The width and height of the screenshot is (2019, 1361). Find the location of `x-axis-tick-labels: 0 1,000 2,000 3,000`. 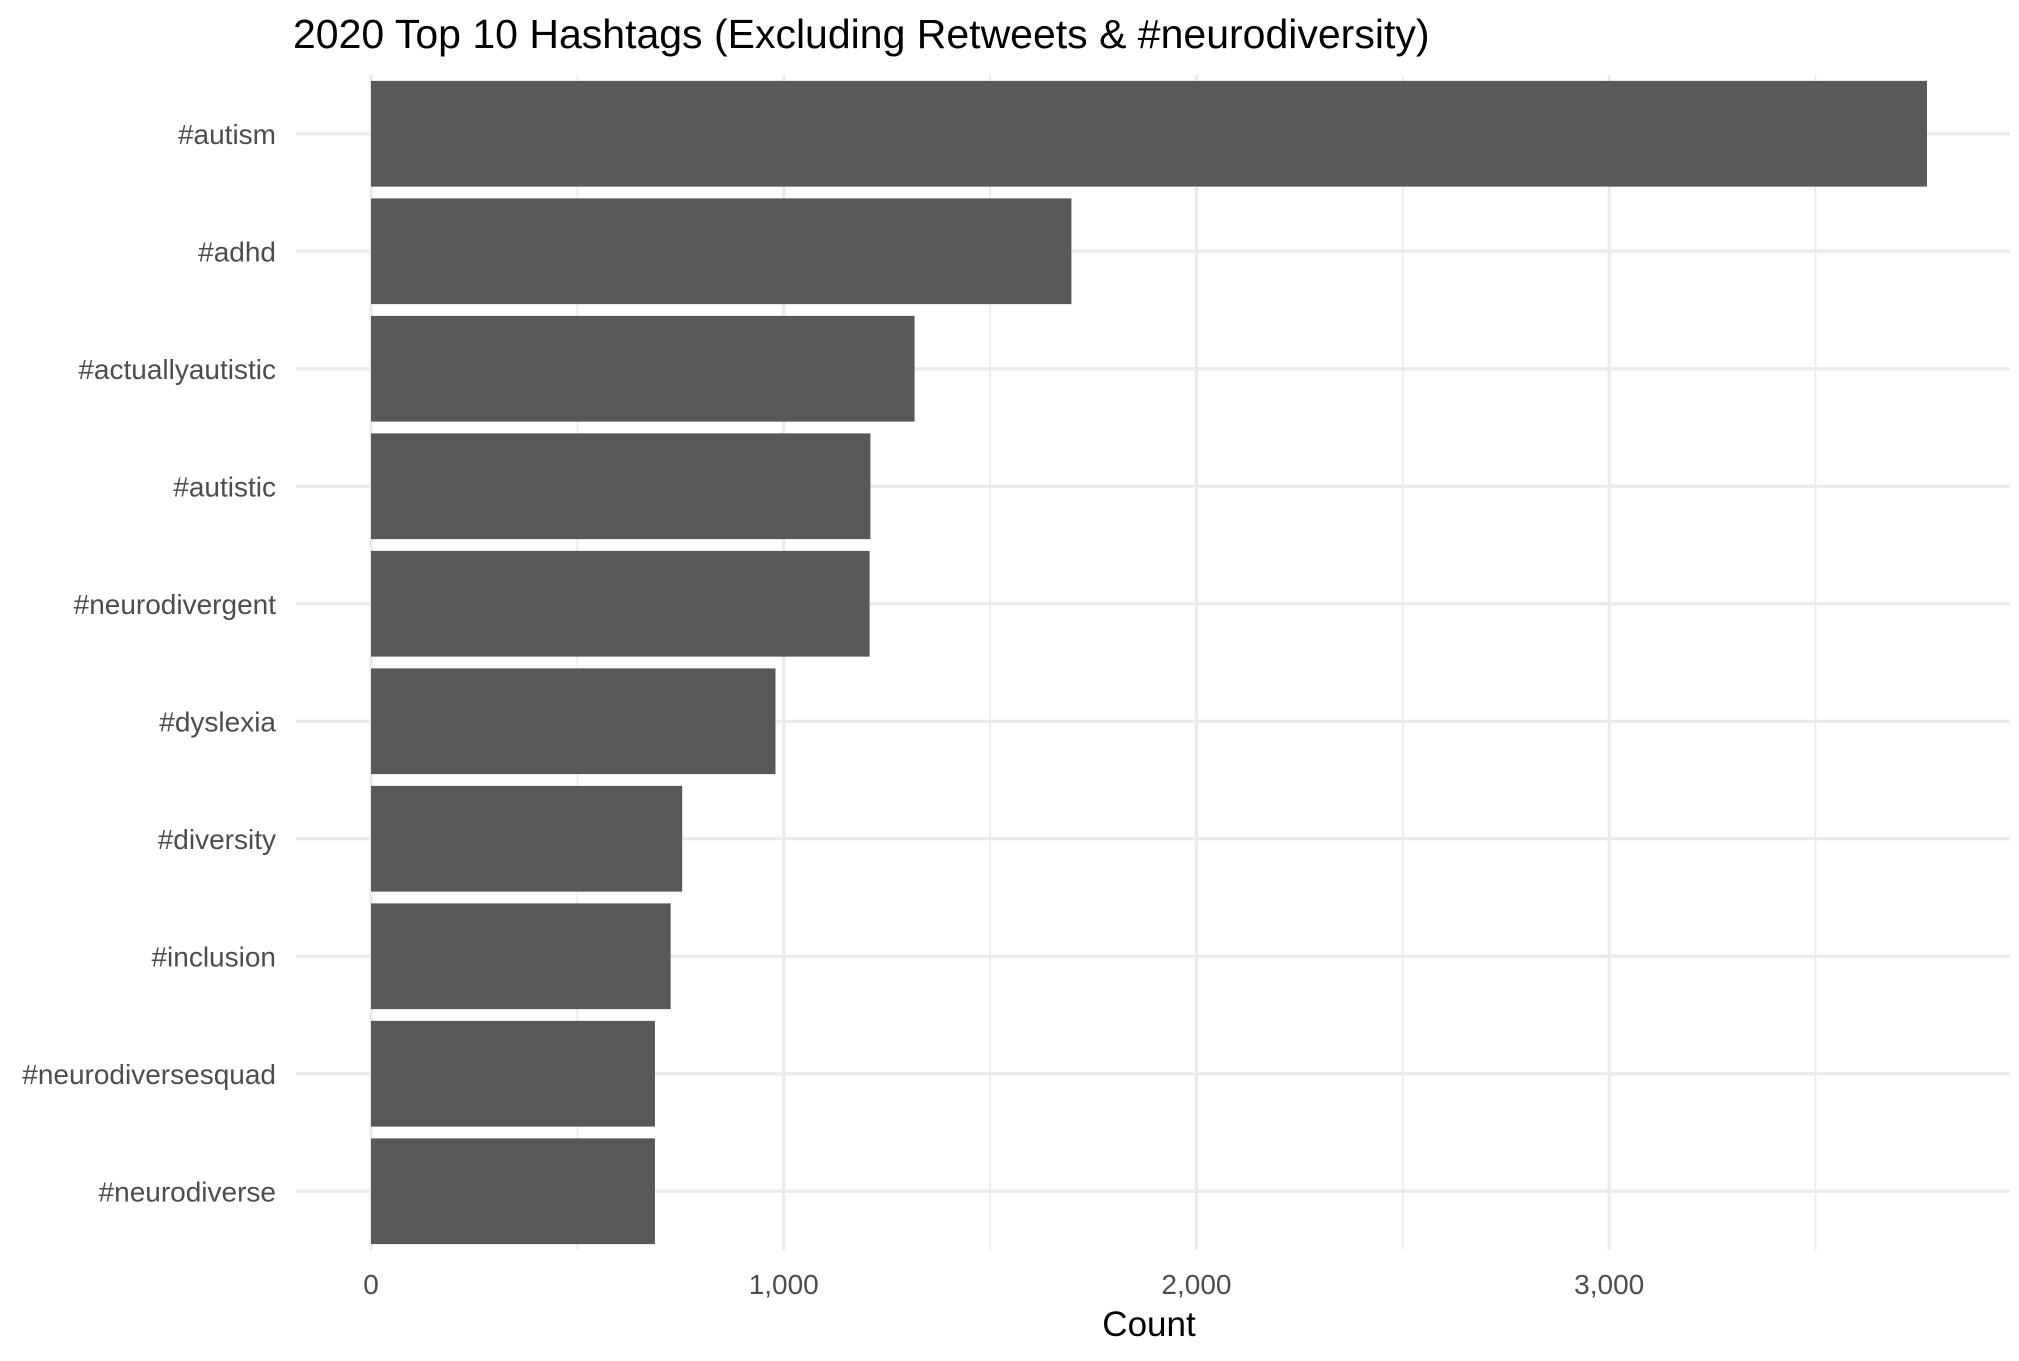

x-axis-tick-labels: 0 1,000 2,000 3,000 is located at coordinates (1003, 1284).